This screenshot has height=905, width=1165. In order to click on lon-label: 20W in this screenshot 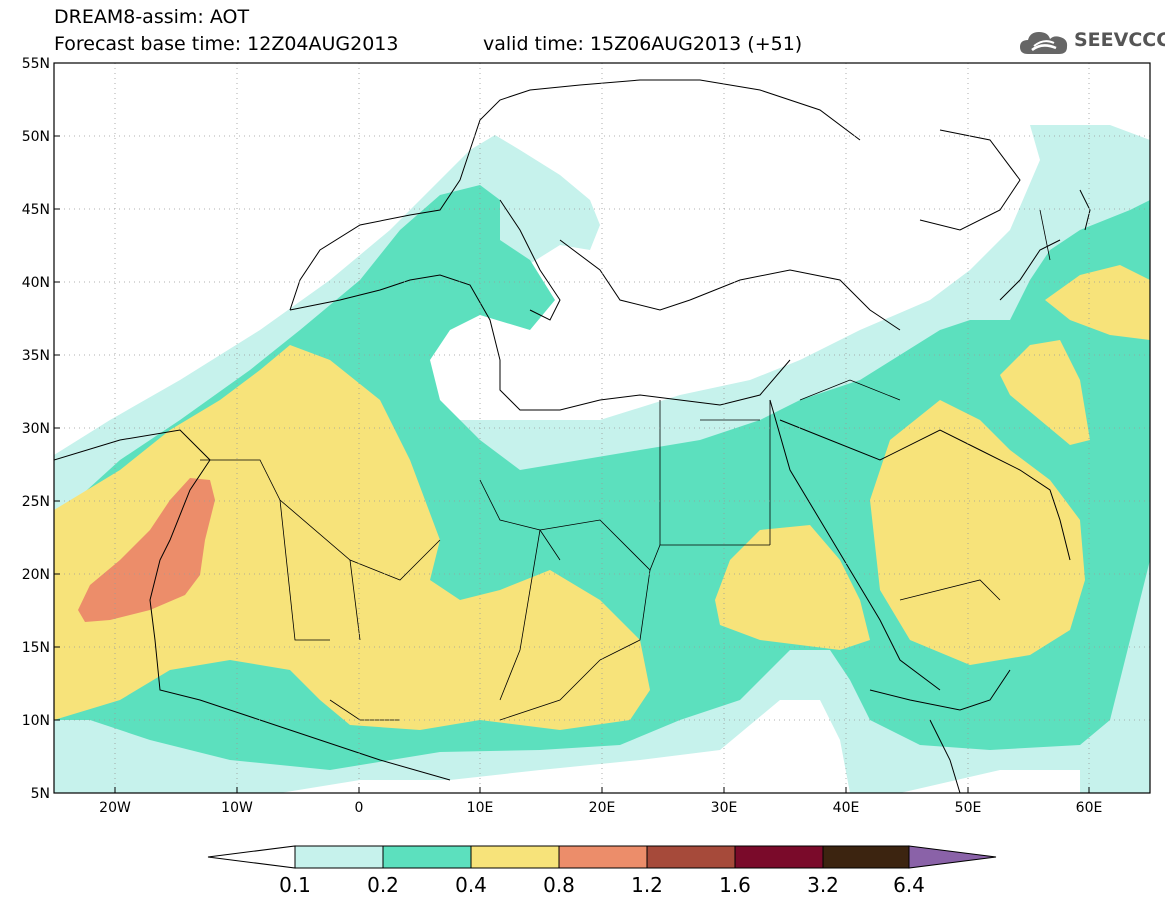, I will do `click(115, 808)`.